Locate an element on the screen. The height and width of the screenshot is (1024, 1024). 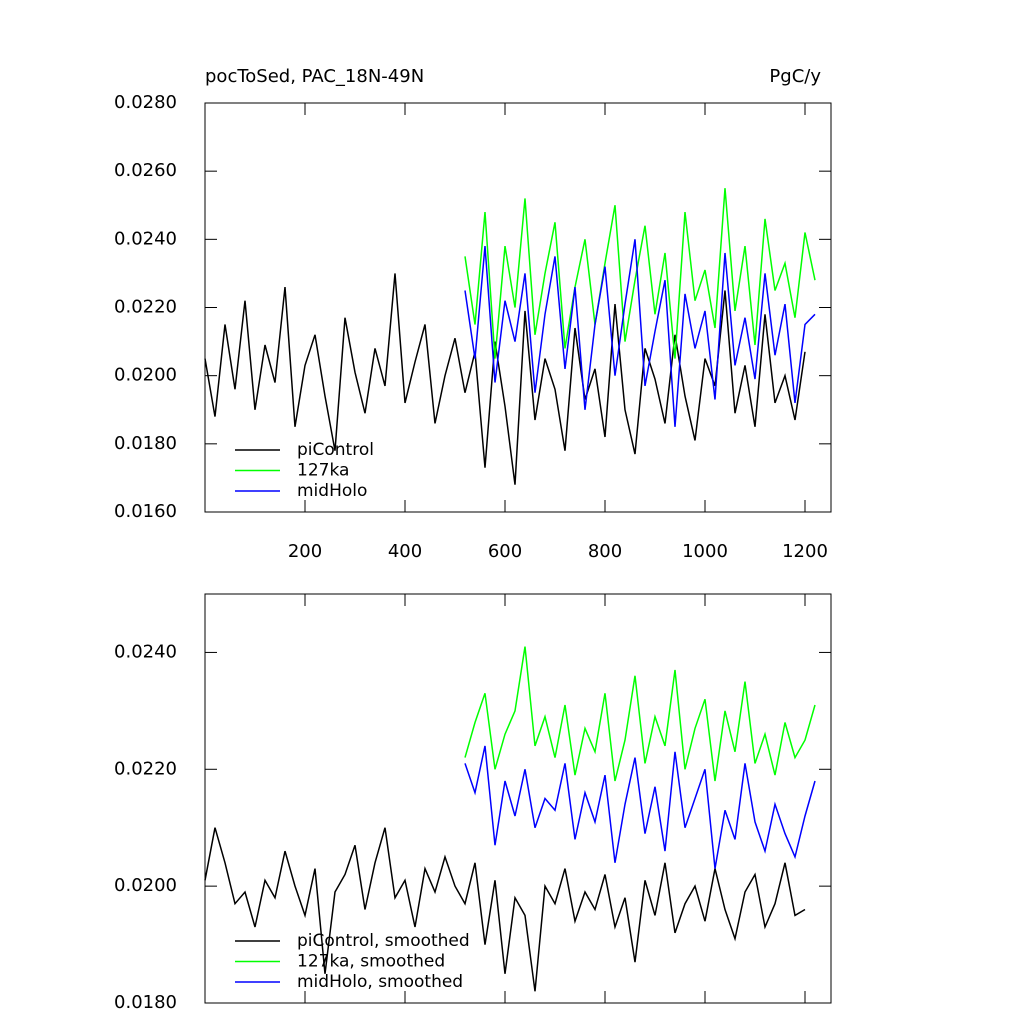
units-label: PgC/y is located at coordinates (795, 76).